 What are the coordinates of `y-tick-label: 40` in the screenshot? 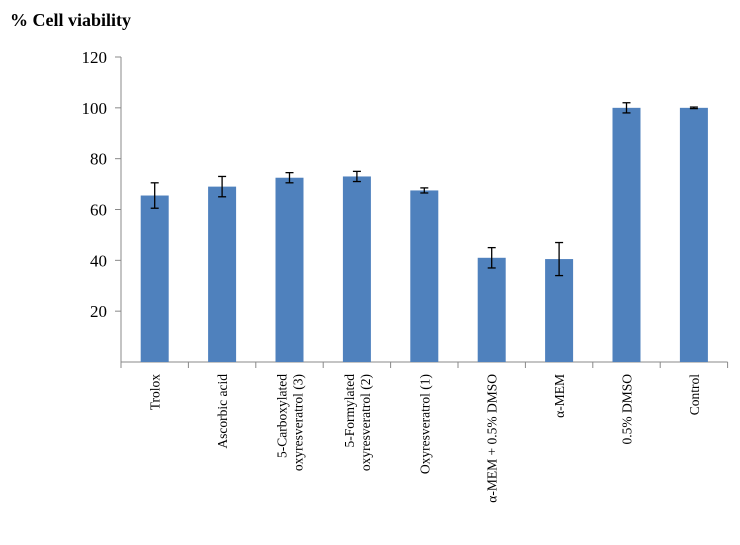 It's located at (98, 260).